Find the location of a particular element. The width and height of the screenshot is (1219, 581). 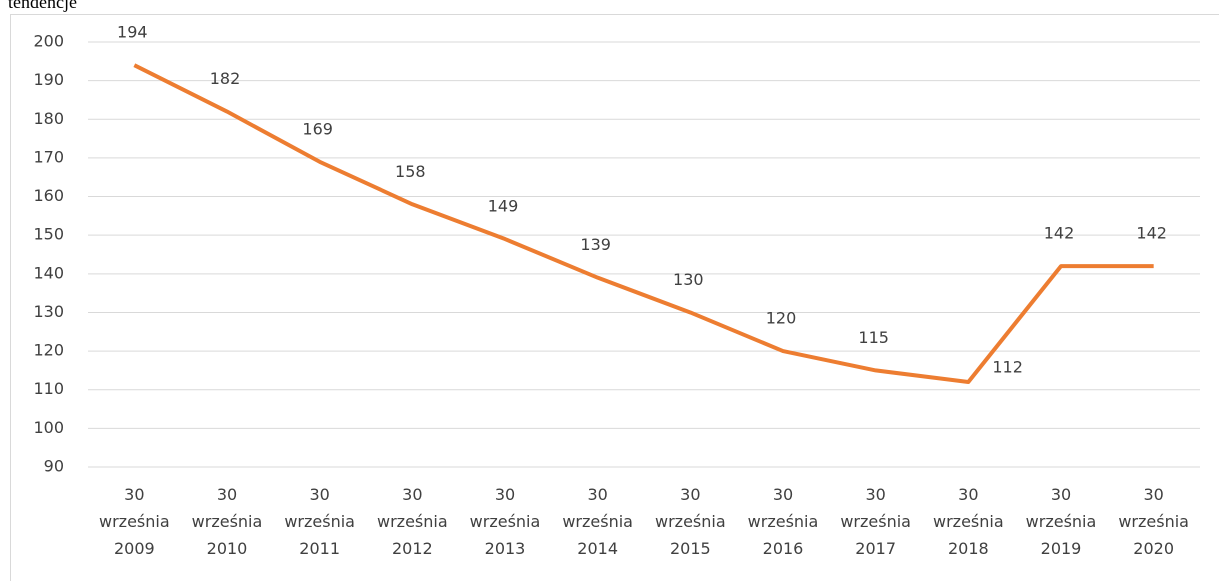

data-label: 130 is located at coordinates (688, 279).